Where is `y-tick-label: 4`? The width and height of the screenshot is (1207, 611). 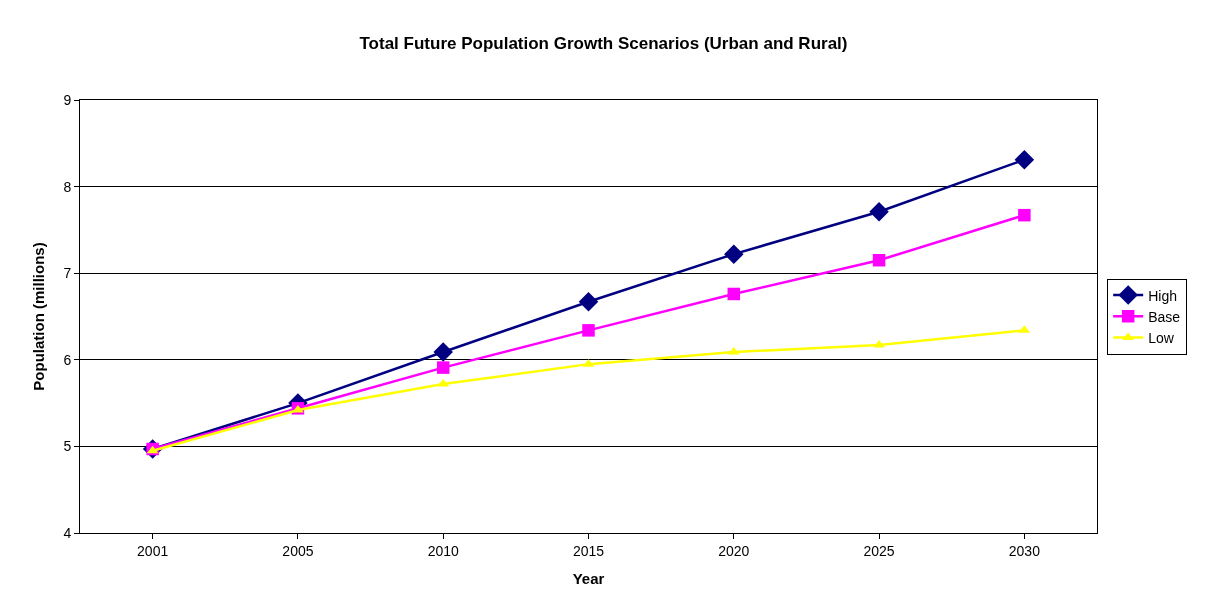 y-tick-label: 4 is located at coordinates (67, 532).